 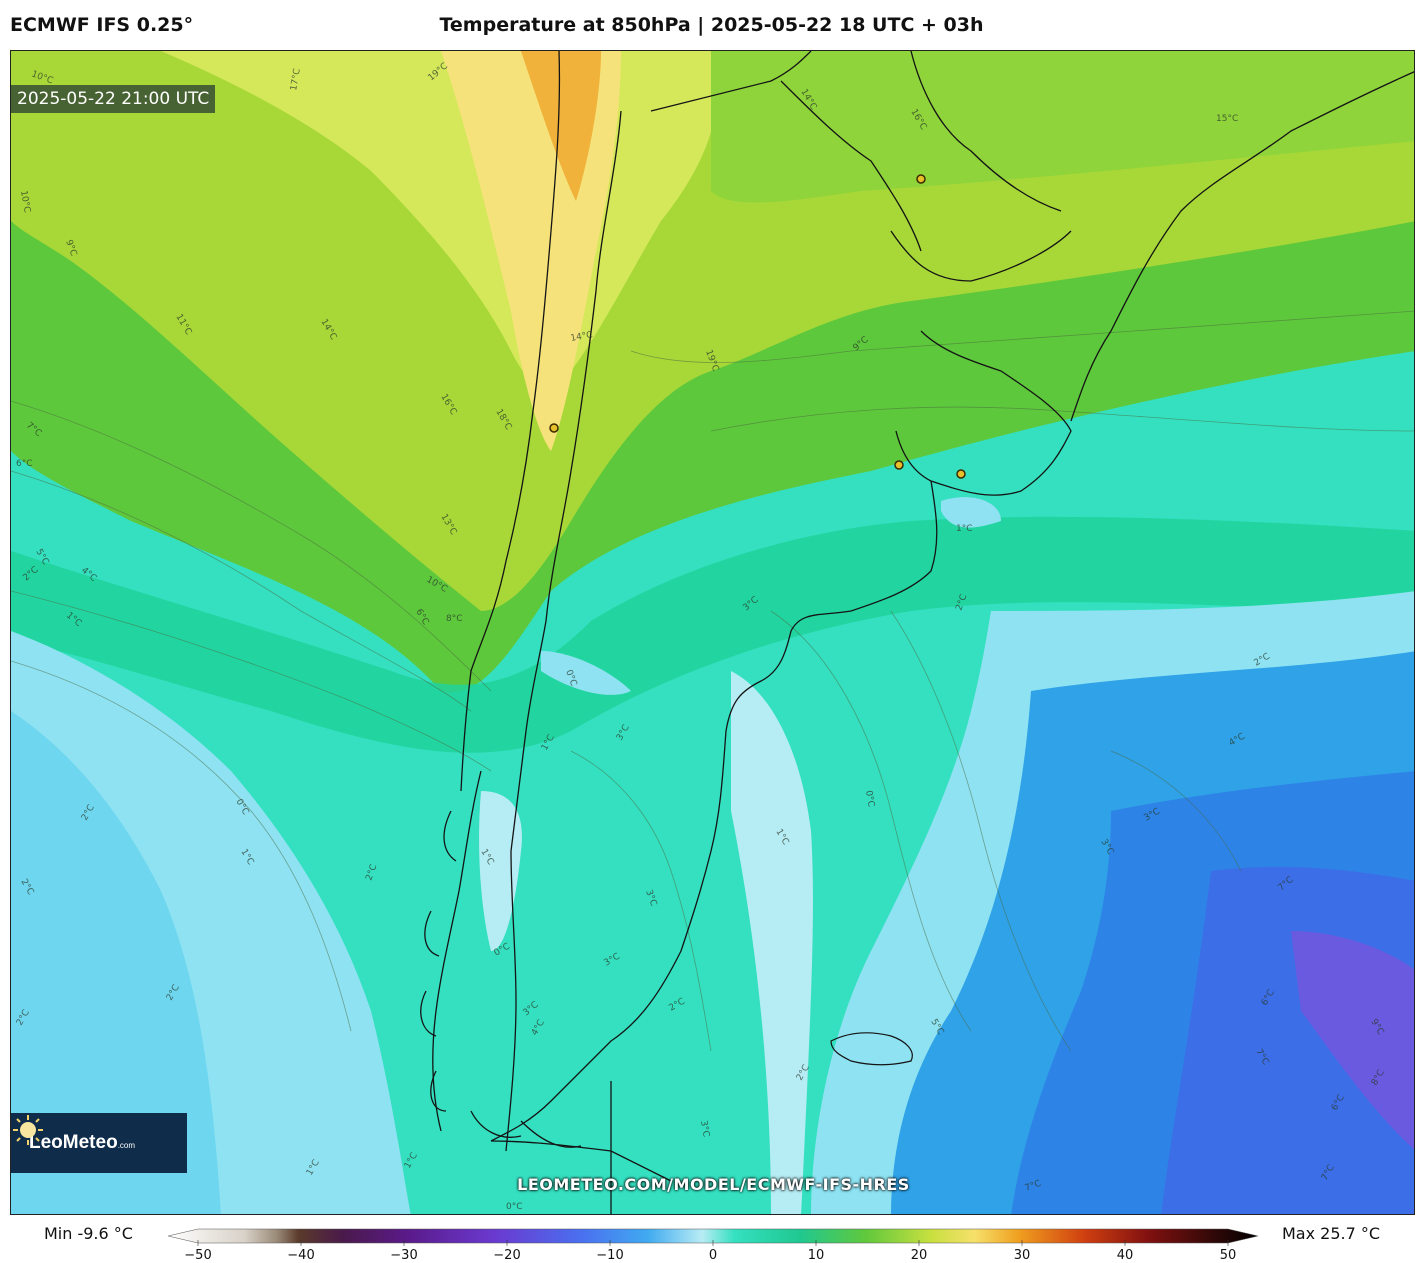 What do you see at coordinates (301, 1255) in the screenshot?
I see `colorbar-tick-label: −40` at bounding box center [301, 1255].